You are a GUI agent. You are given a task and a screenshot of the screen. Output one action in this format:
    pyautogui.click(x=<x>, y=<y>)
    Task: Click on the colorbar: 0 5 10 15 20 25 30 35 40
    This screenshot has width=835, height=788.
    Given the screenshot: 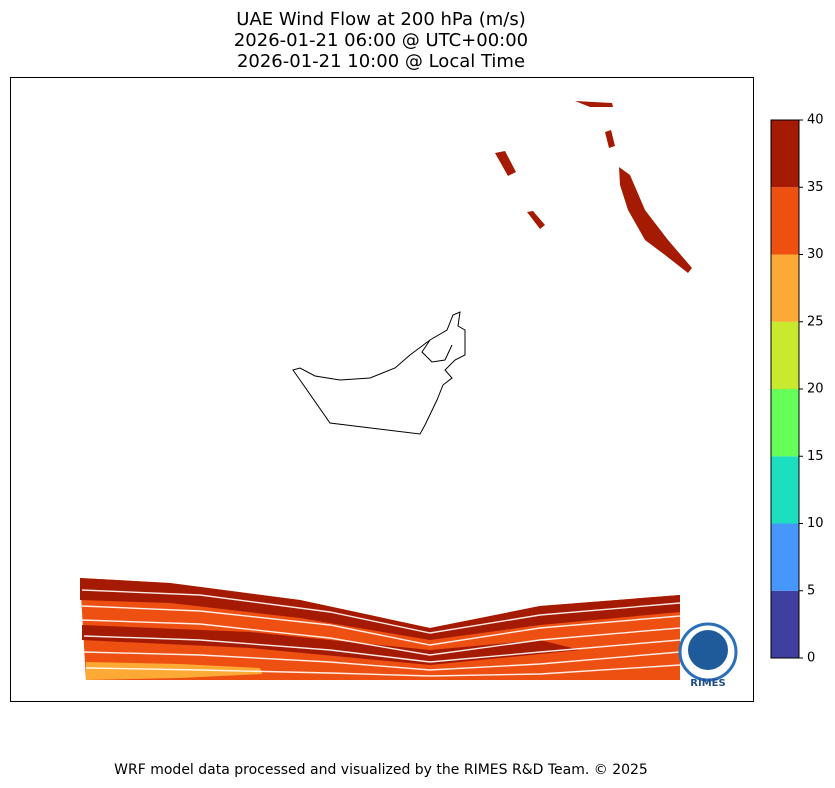 What is the action you would take?
    pyautogui.click(x=797, y=389)
    